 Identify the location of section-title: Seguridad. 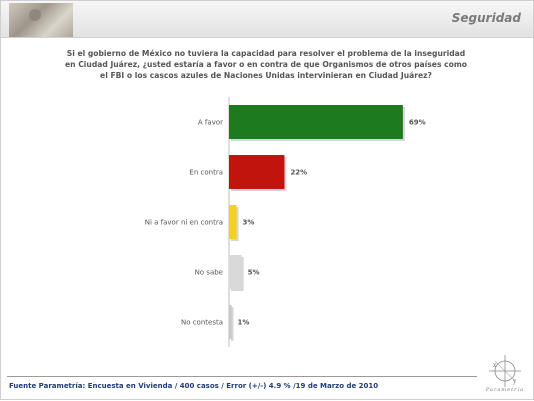
(486, 18).